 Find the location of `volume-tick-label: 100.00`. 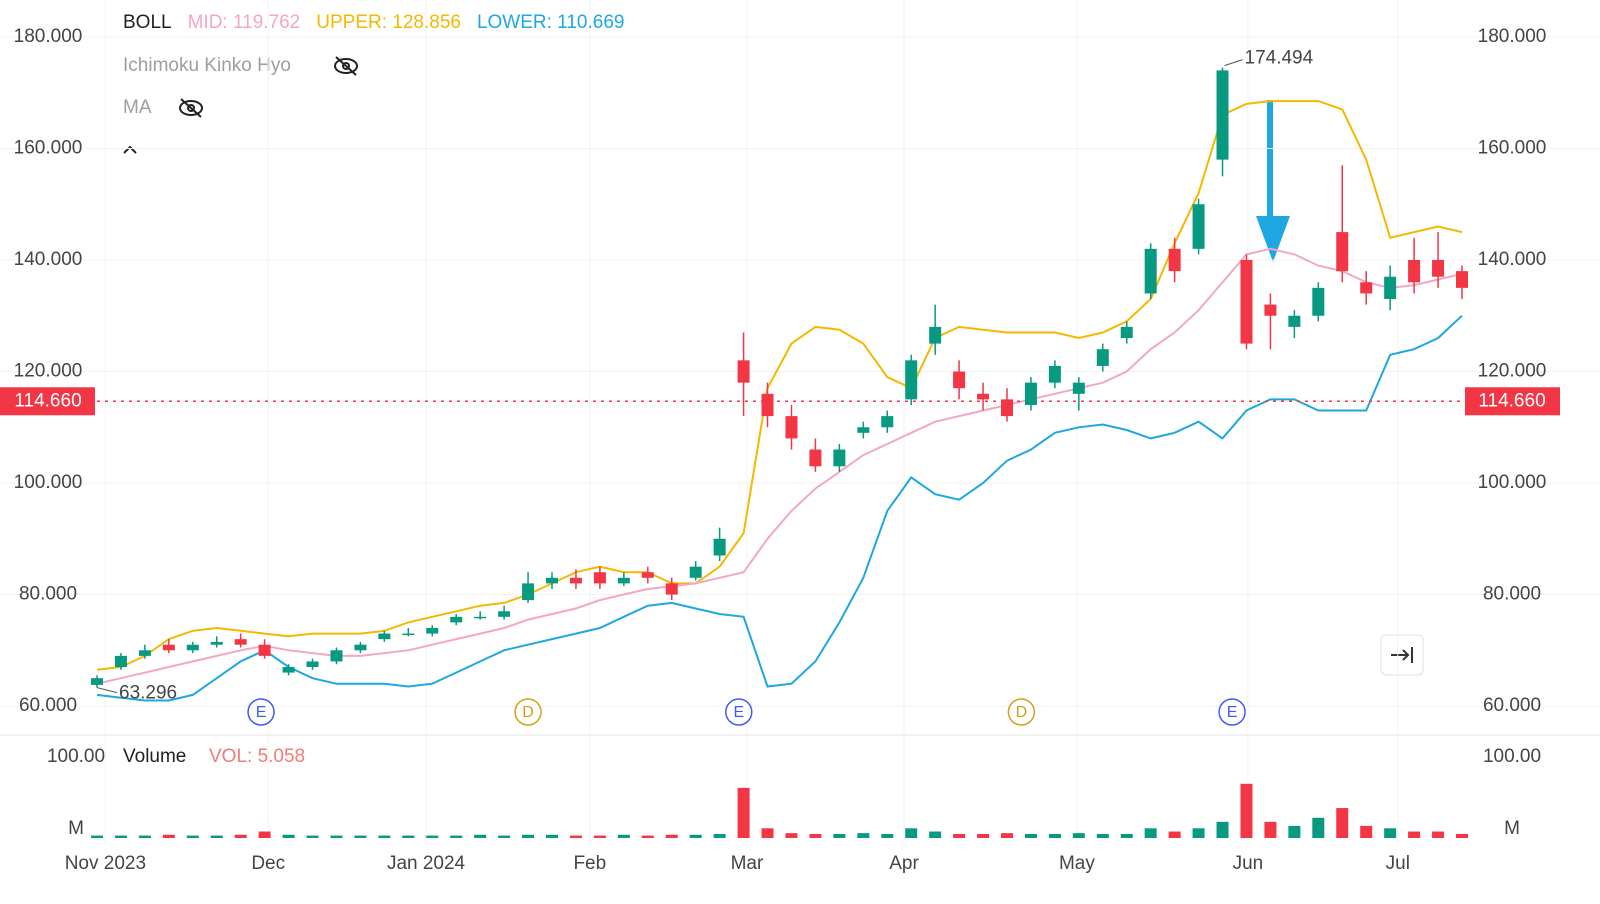

volume-tick-label: 100.00 is located at coordinates (76, 756).